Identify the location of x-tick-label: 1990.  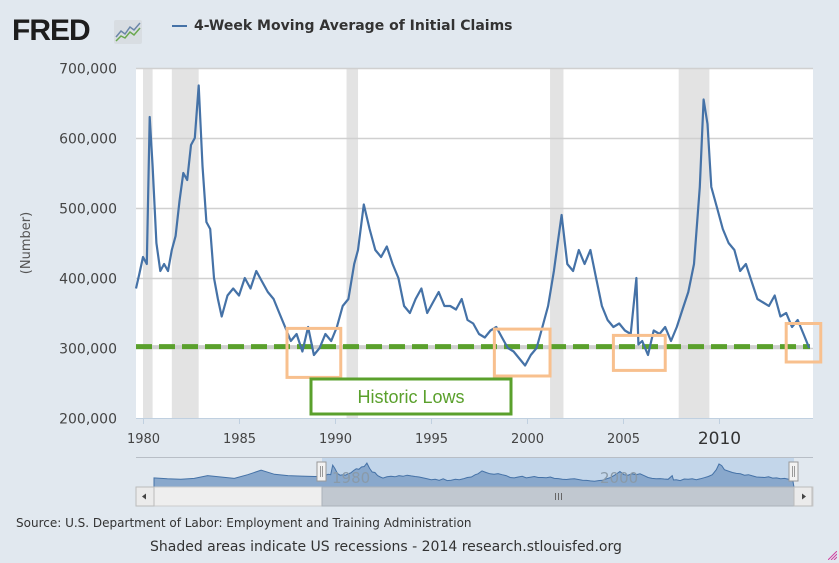
(335, 439).